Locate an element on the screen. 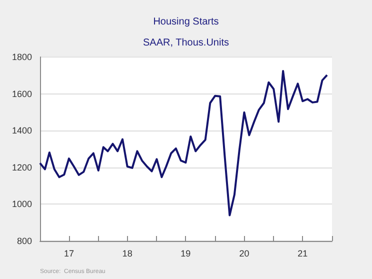 Image resolution: width=372 pixels, height=279 pixels. y-tick-label: 1400 is located at coordinates (22, 131).